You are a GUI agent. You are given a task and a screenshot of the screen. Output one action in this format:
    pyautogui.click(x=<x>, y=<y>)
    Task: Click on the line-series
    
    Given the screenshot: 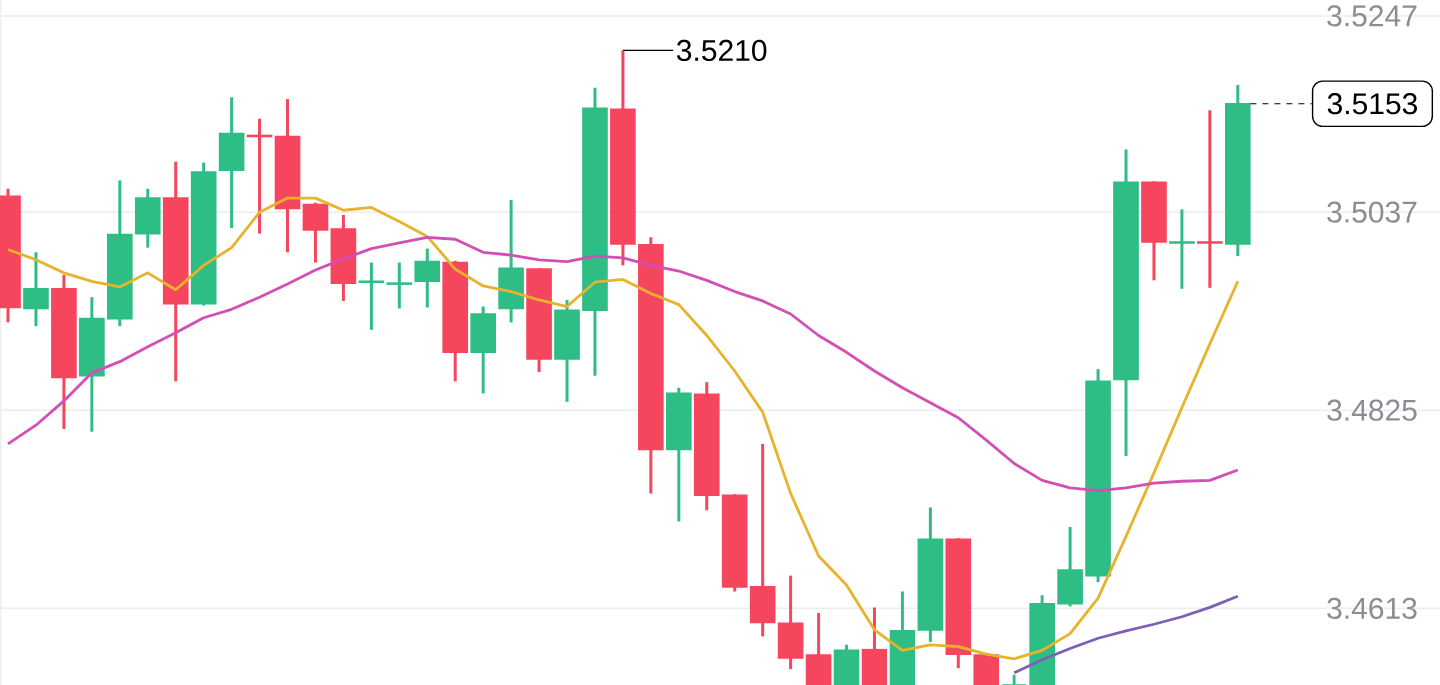 What is the action you would take?
    pyautogui.click(x=1126, y=634)
    